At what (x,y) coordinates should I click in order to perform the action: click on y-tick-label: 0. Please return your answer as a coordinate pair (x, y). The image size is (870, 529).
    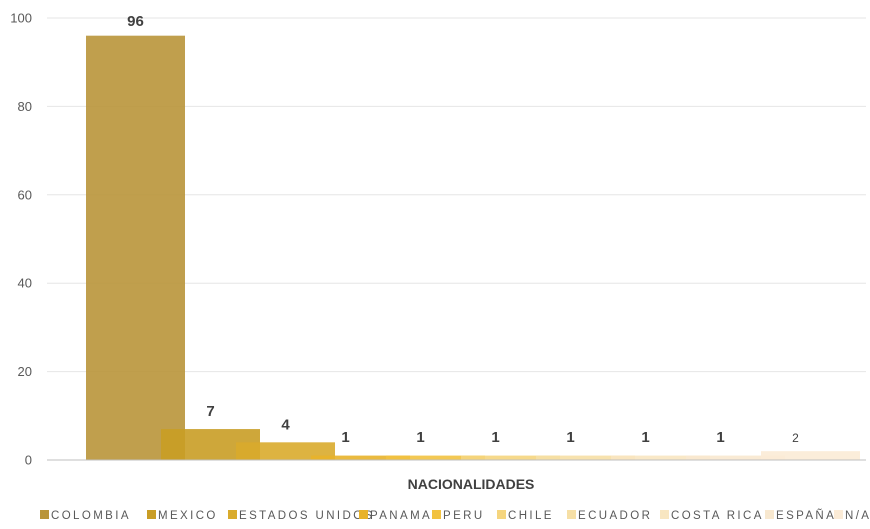
    Looking at the image, I should click on (28, 460).